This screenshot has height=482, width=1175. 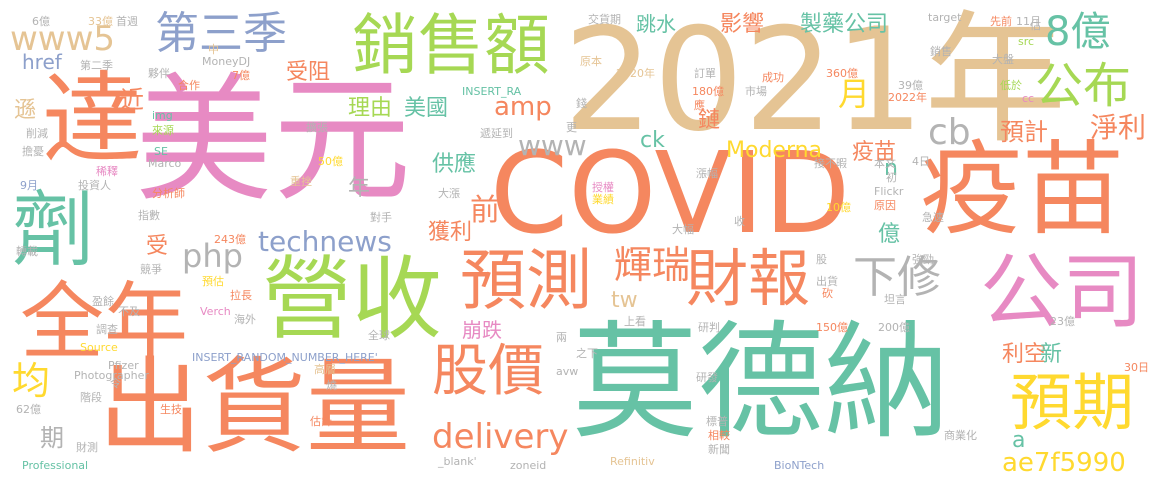 What do you see at coordinates (1083, 86) in the screenshot?
I see `cloud-word: 公布` at bounding box center [1083, 86].